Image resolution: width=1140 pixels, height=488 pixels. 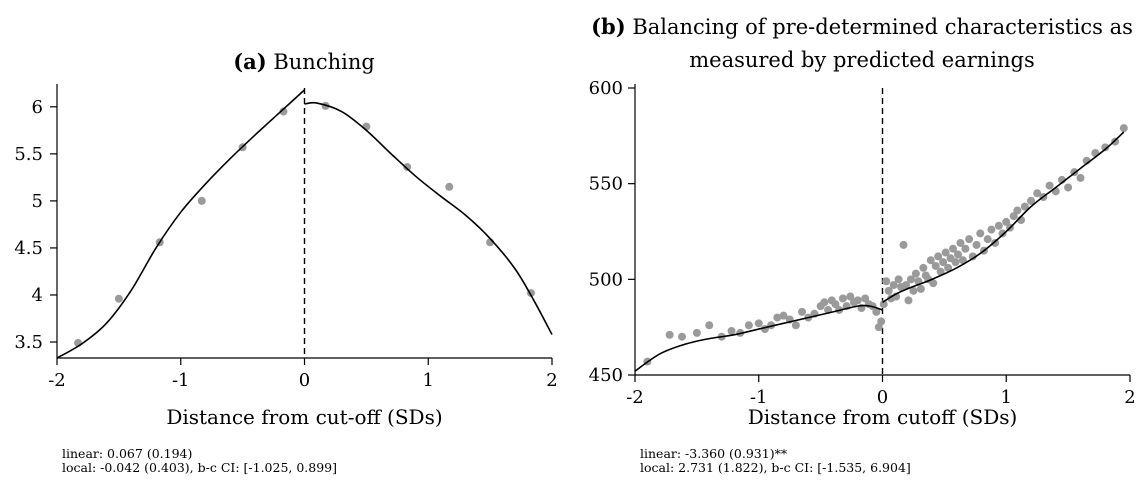 What do you see at coordinates (37, 201) in the screenshot?
I see `y-tick-label: 5` at bounding box center [37, 201].